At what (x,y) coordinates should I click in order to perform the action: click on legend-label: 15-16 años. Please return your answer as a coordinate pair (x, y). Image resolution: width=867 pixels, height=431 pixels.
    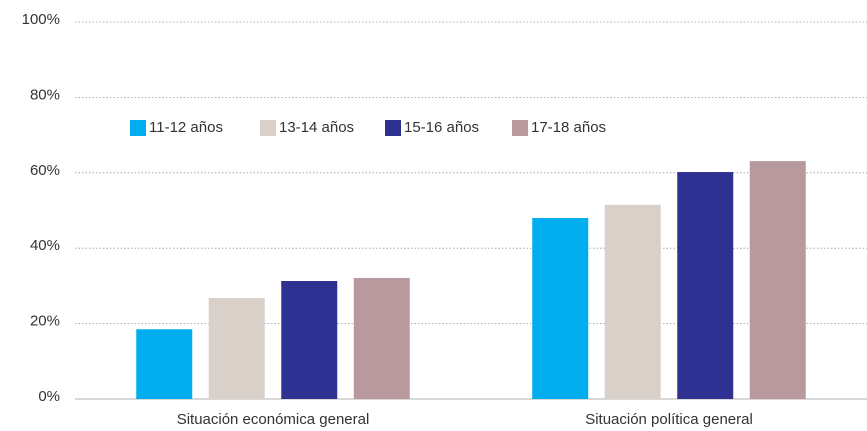
    Looking at the image, I should click on (441, 127).